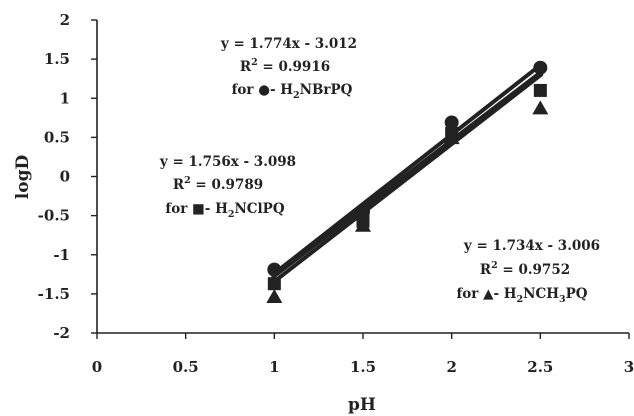  I want to click on y-tick-label: 2, so click(65, 20).